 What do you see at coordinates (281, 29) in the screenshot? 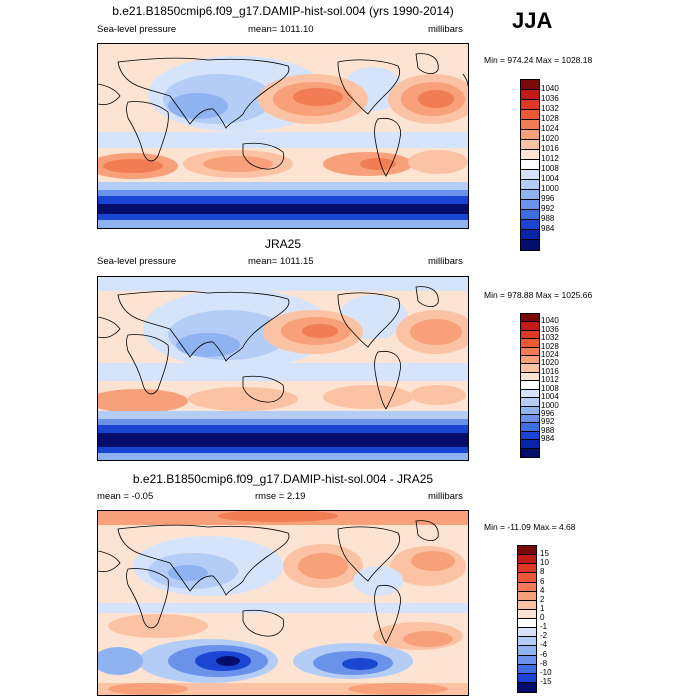
I see `panel-1-mean-label: mean= 1011.10` at bounding box center [281, 29].